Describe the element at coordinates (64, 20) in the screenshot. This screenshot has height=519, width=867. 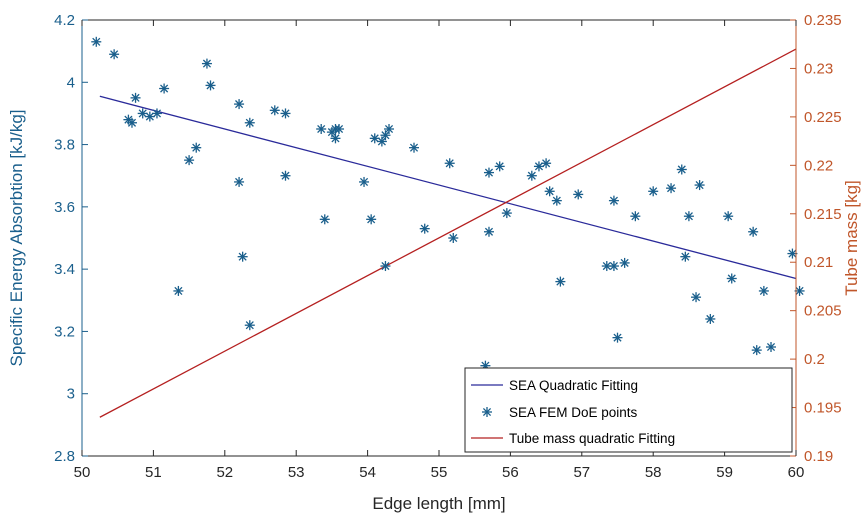
I see `y-left-tick-label: 4.2` at that location.